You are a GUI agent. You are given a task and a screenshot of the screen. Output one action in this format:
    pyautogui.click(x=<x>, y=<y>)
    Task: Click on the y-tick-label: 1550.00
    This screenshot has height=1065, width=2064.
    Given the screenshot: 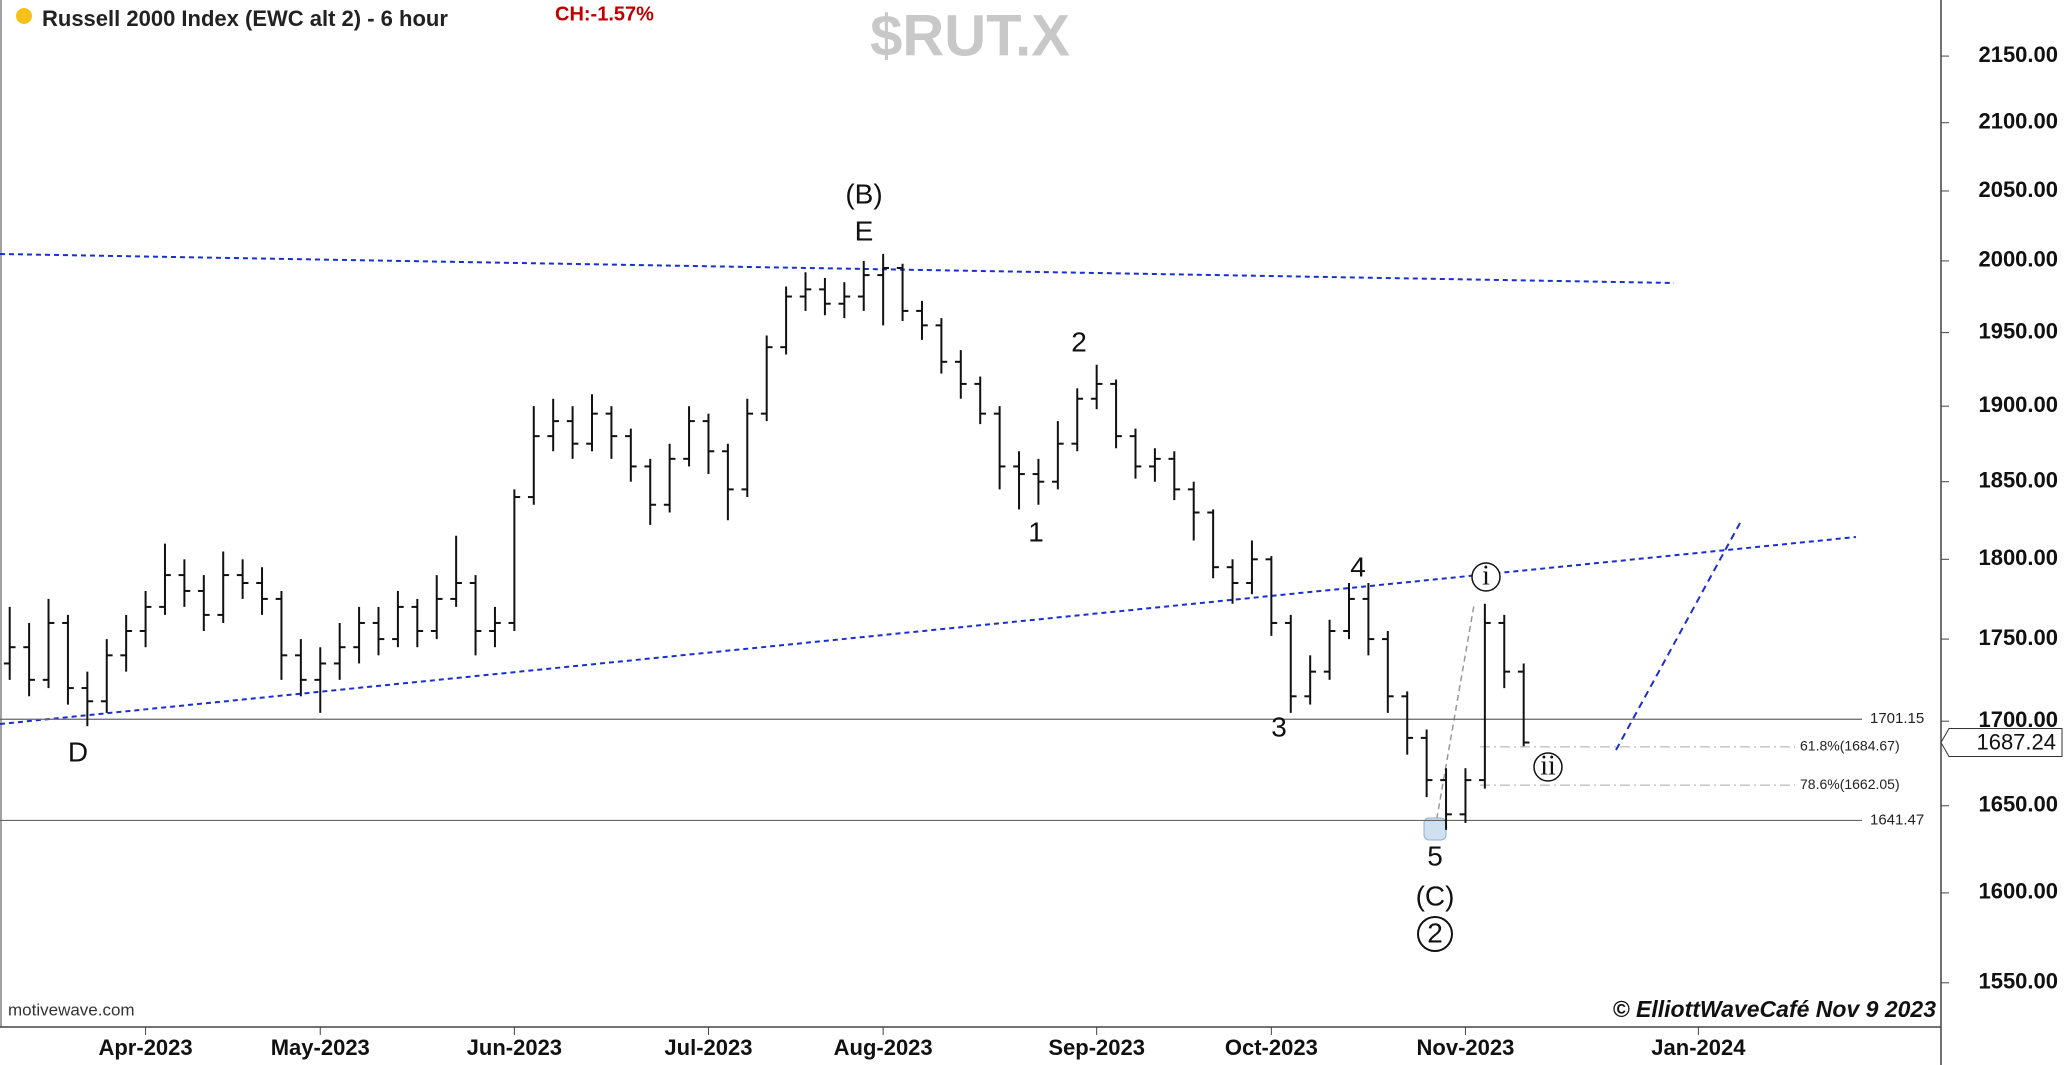 What is the action you would take?
    pyautogui.click(x=2018, y=981)
    